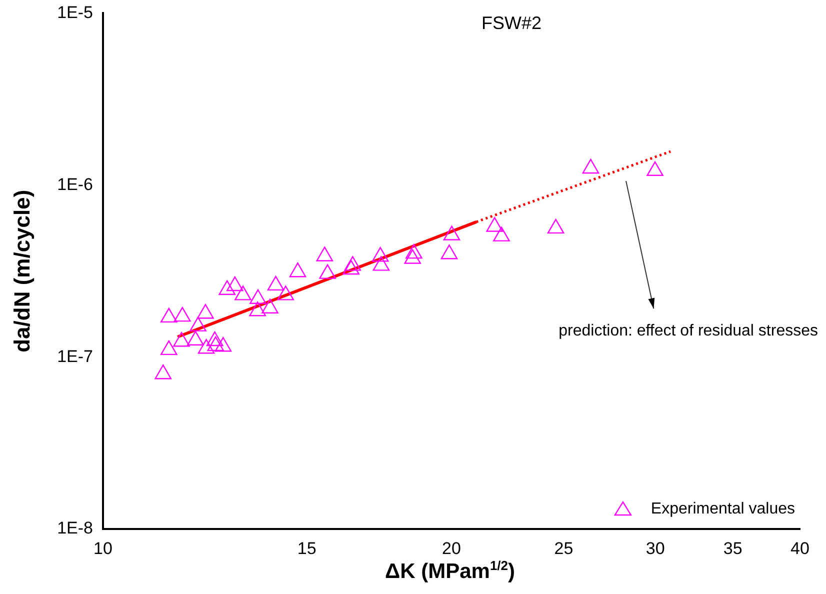 The width and height of the screenshot is (826, 594). What do you see at coordinates (75, 184) in the screenshot?
I see `y-tick-label: 1E-6` at bounding box center [75, 184].